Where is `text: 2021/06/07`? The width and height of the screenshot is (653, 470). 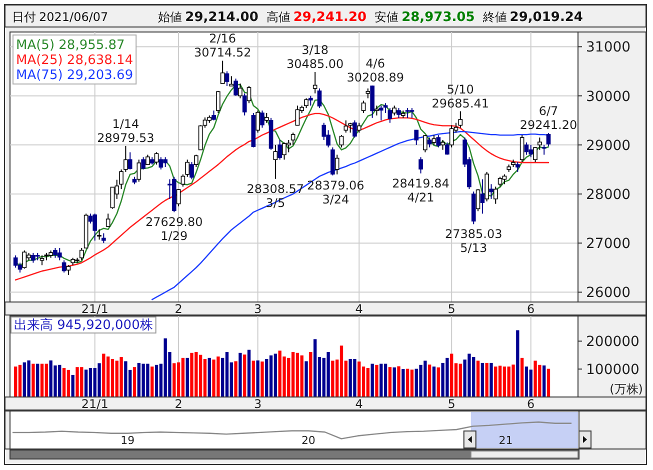
text: 2021/06/07 is located at coordinates (73, 17).